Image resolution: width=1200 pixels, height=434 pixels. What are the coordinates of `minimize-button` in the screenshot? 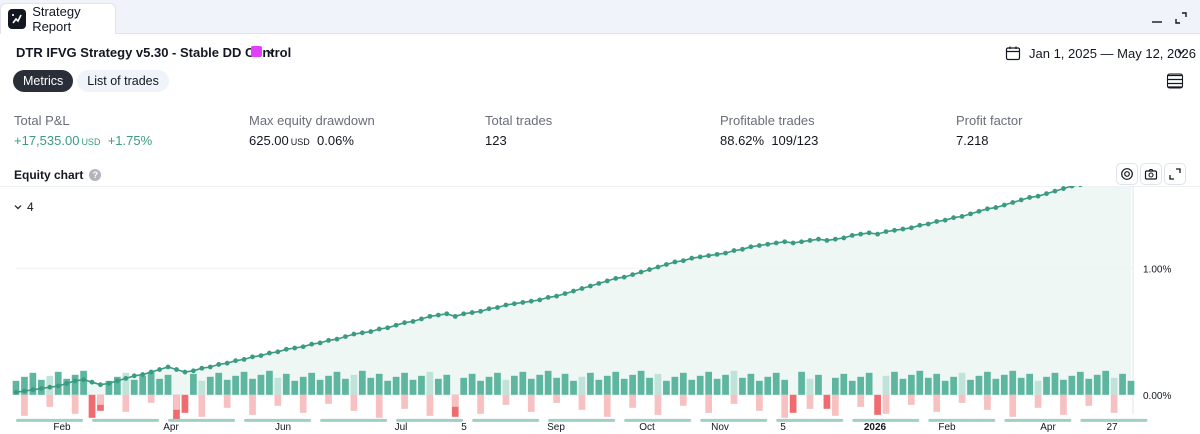 It's located at (1157, 18).